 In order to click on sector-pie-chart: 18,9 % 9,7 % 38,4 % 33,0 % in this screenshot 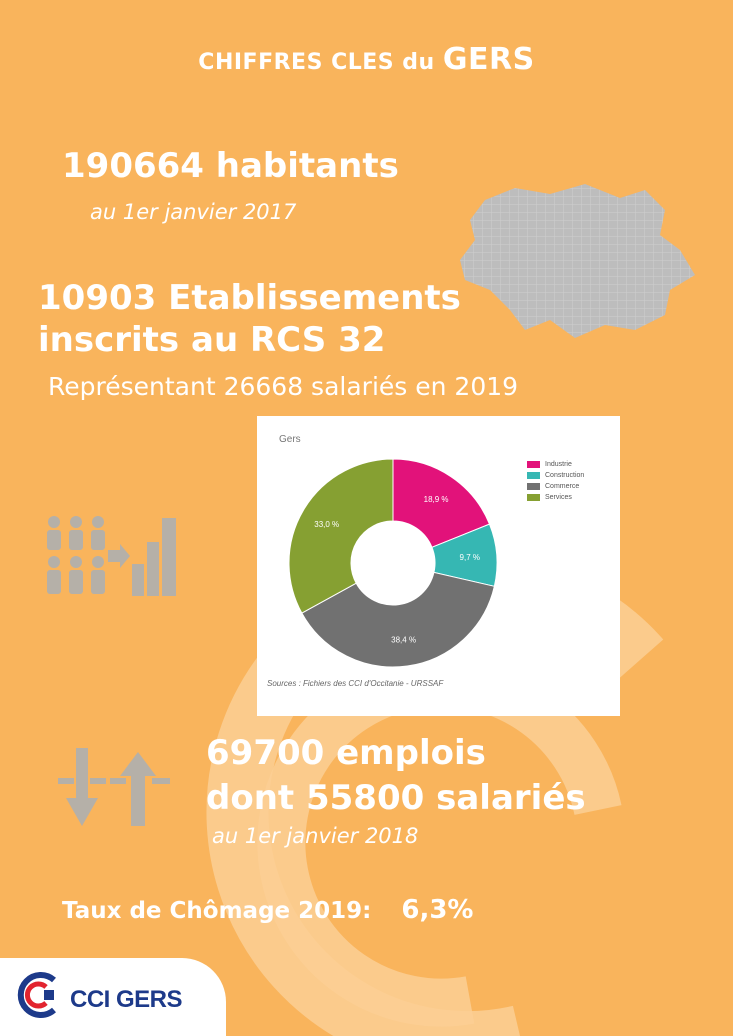, I will do `click(393, 563)`.